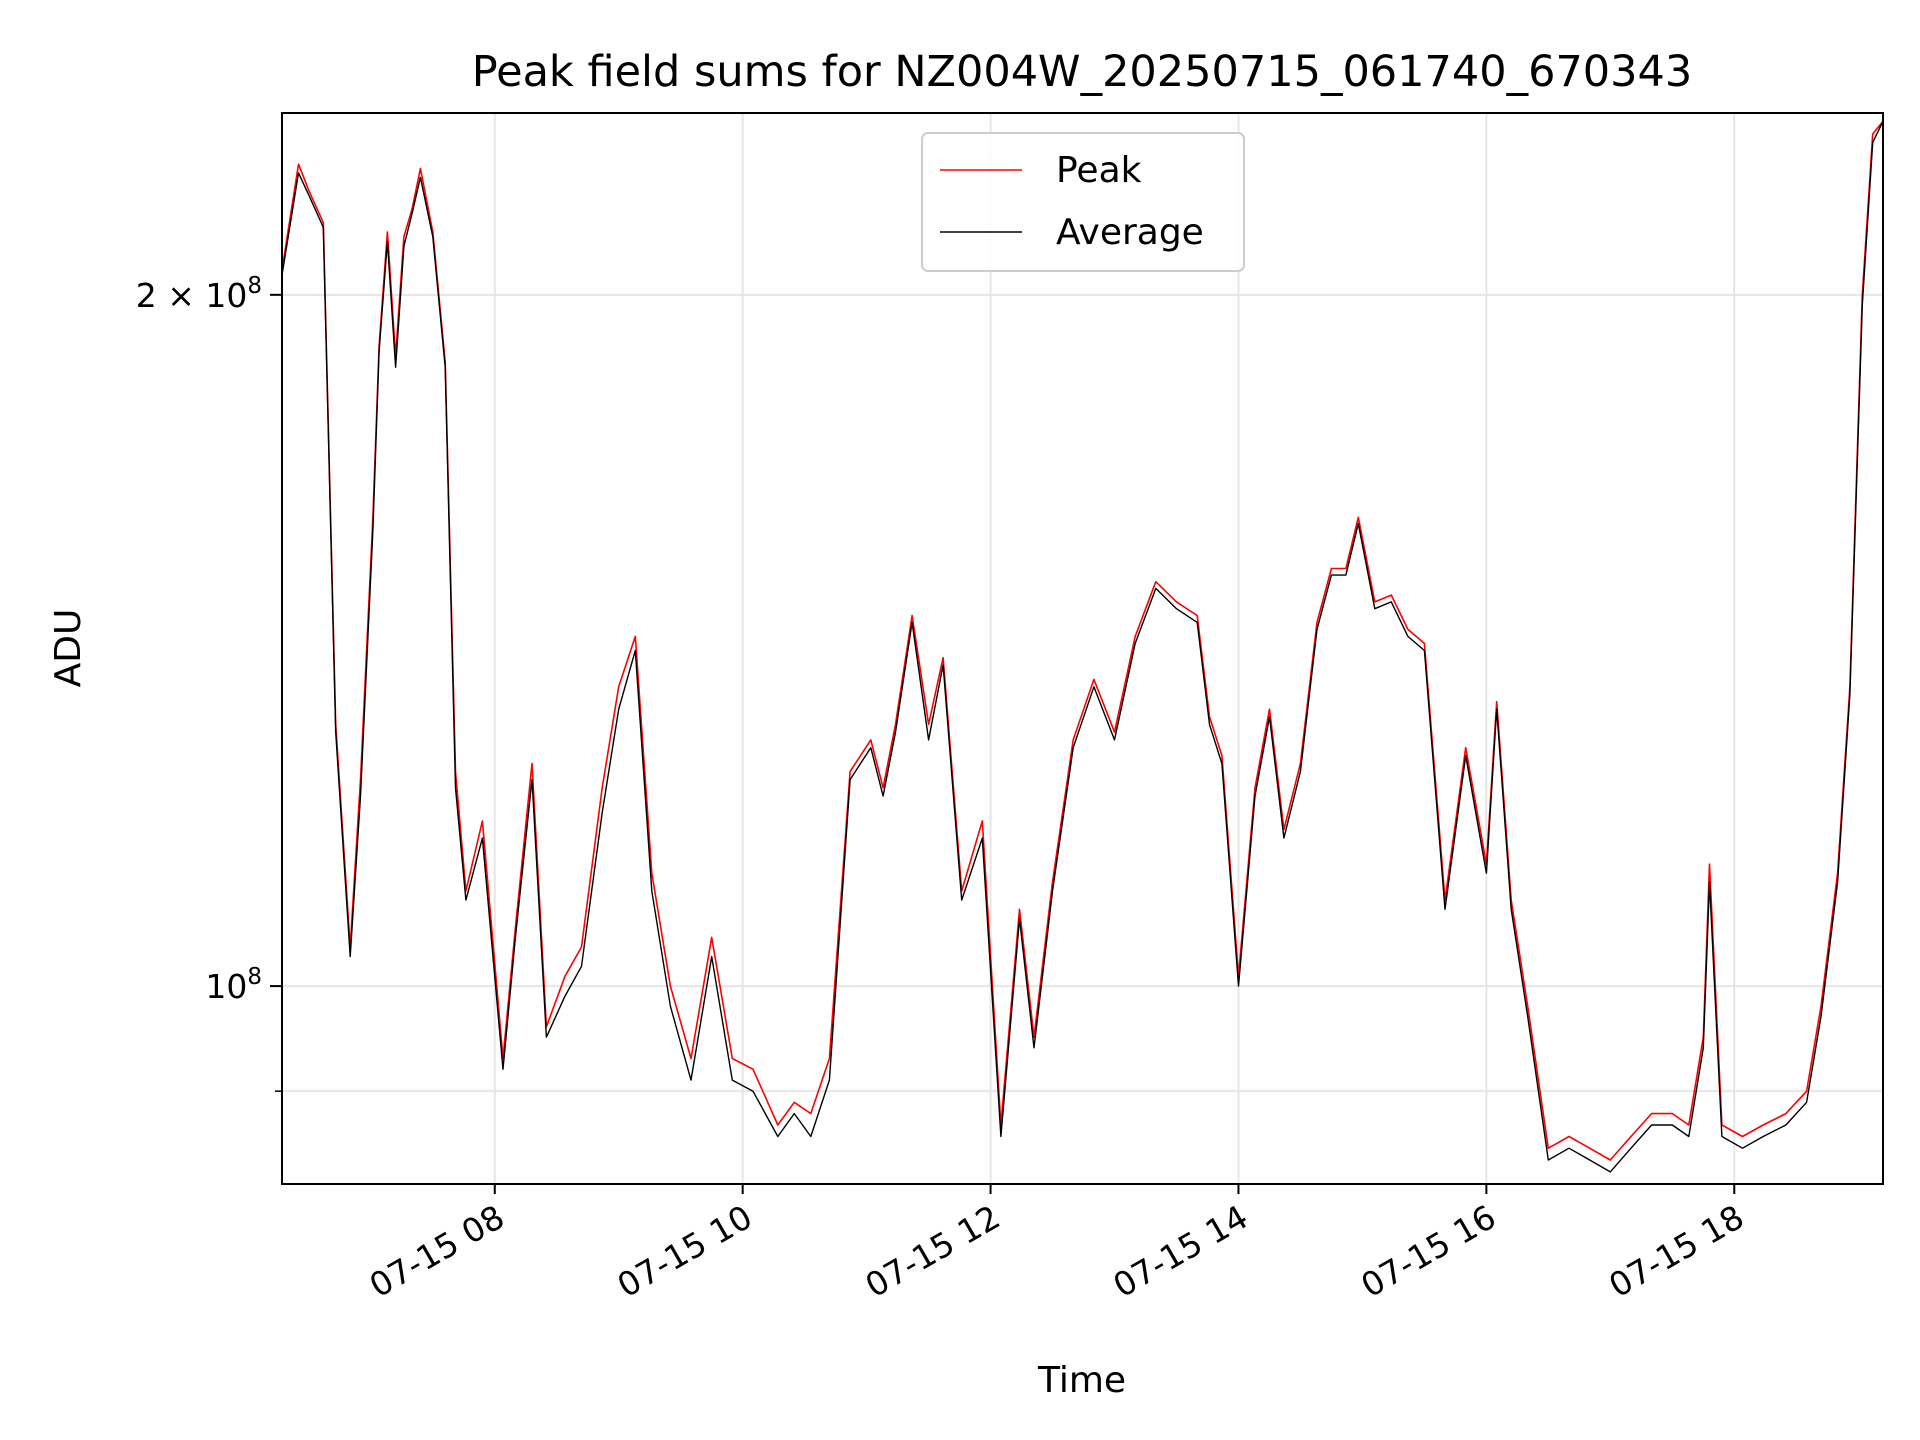 Image resolution: width=1920 pixels, height=1440 pixels. I want to click on y-axis-ticks: 108 2 × 108, so click(209, 682).